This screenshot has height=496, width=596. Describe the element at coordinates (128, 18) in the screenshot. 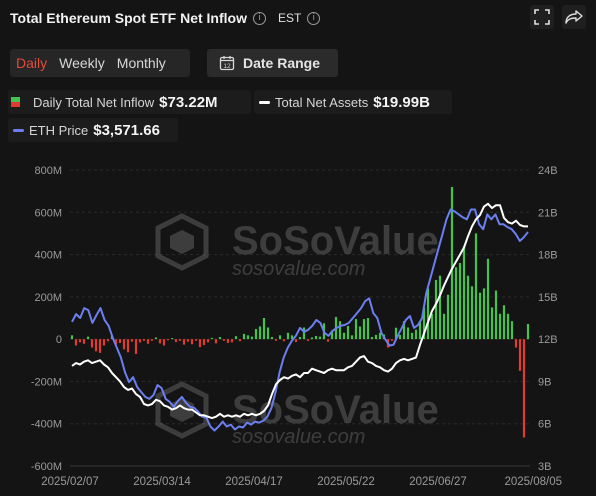

I see `chart-title: Total Ethereum Spot ETF Net Inflow` at that location.